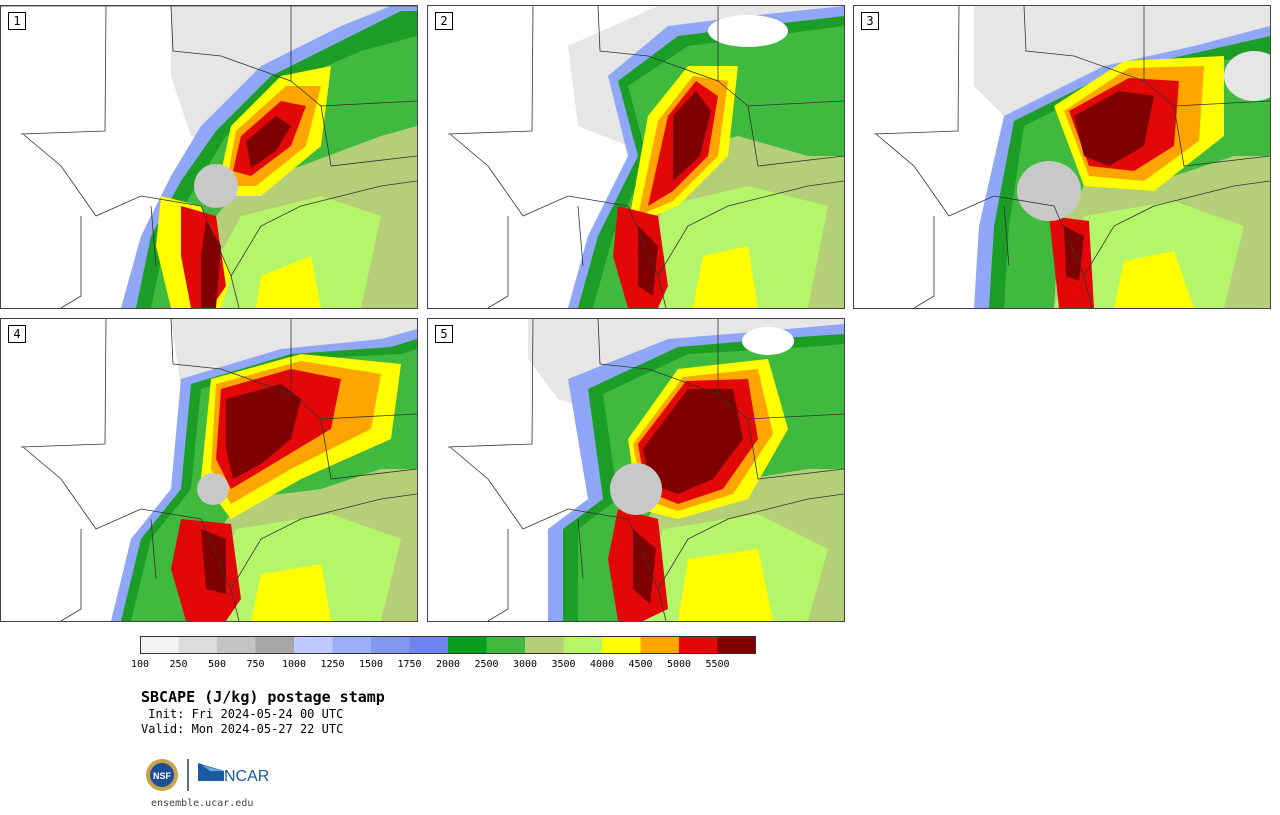  What do you see at coordinates (140, 664) in the screenshot?
I see `colorbar-tick-label: 100` at bounding box center [140, 664].